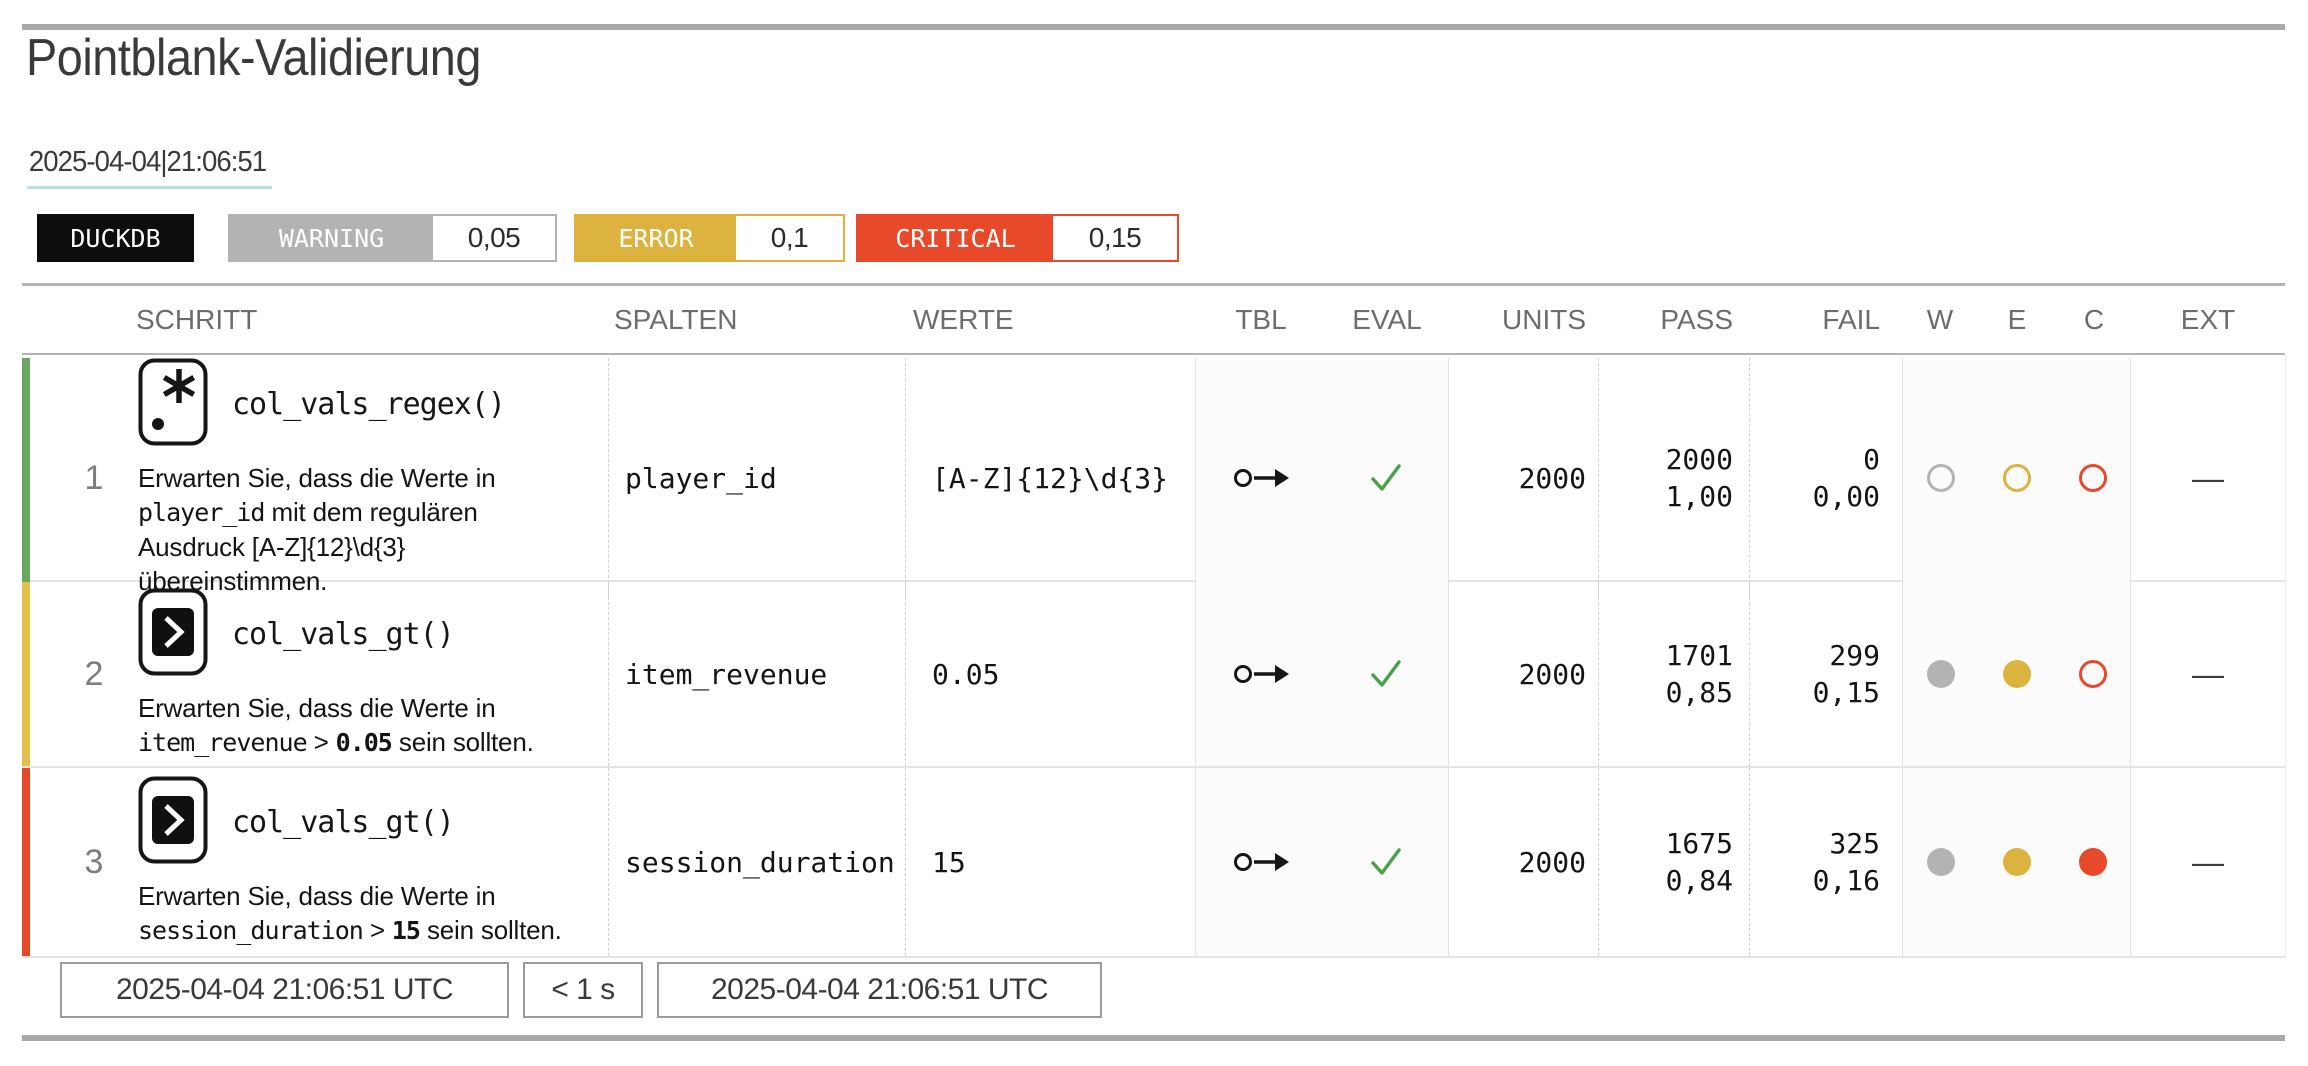  Describe the element at coordinates (1153, 1038) in the screenshot. I see `bottom-rule` at that location.